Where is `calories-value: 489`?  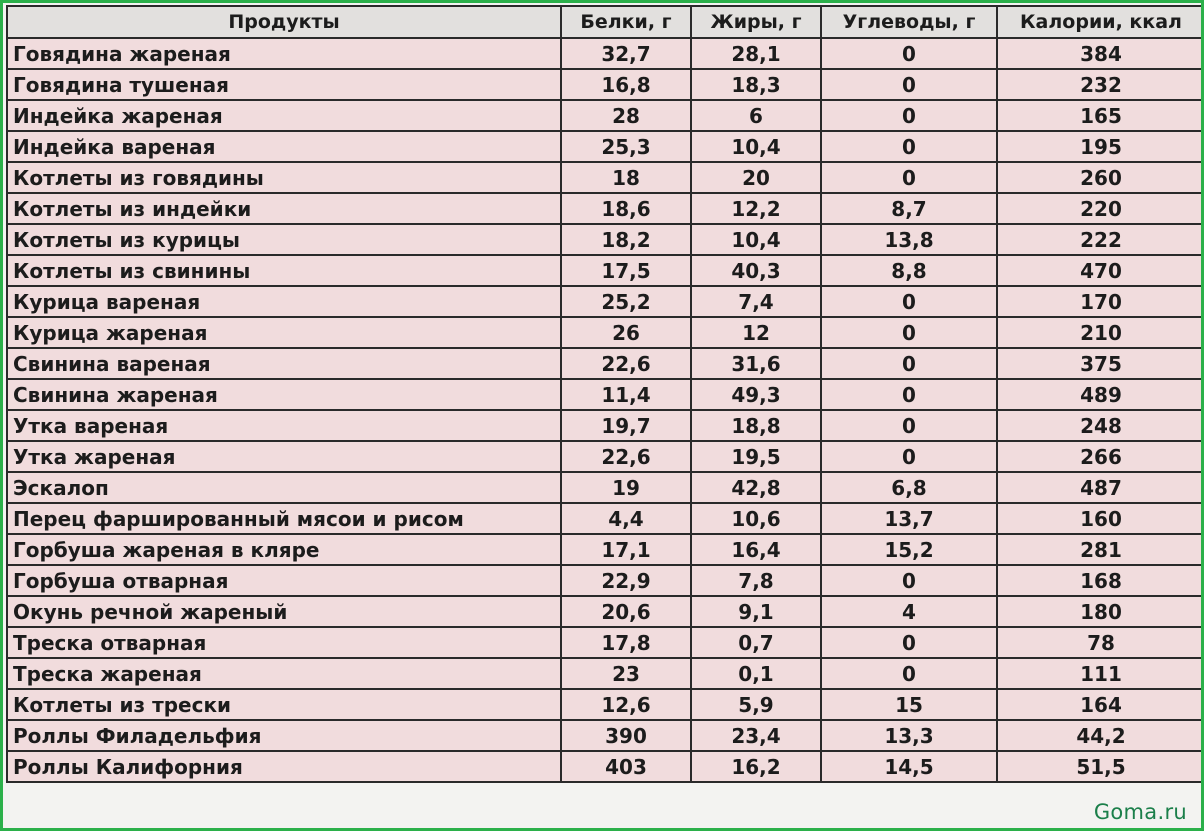 calories-value: 489 is located at coordinates (1098, 394).